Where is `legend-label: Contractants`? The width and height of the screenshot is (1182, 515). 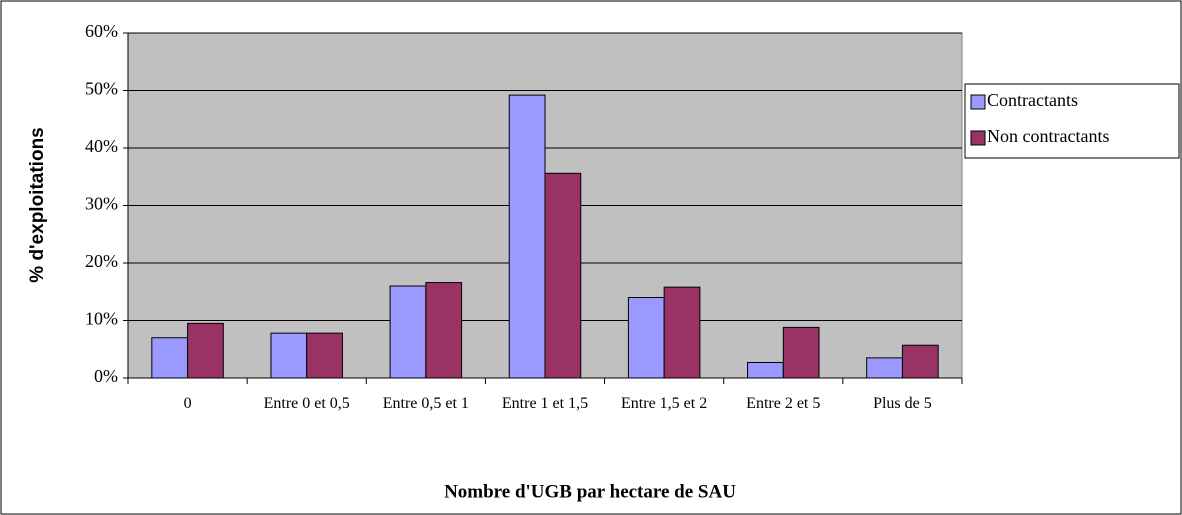
legend-label: Contractants is located at coordinates (1032, 100).